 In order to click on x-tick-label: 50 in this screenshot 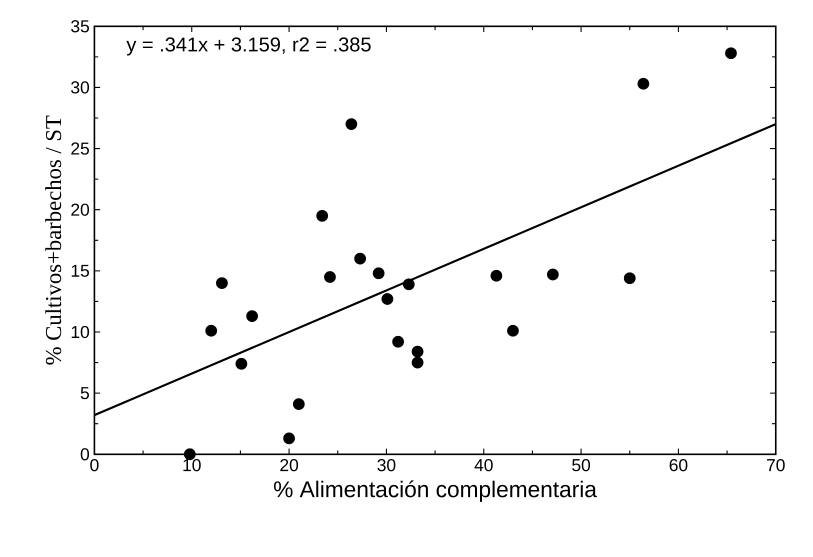, I will do `click(581, 465)`.